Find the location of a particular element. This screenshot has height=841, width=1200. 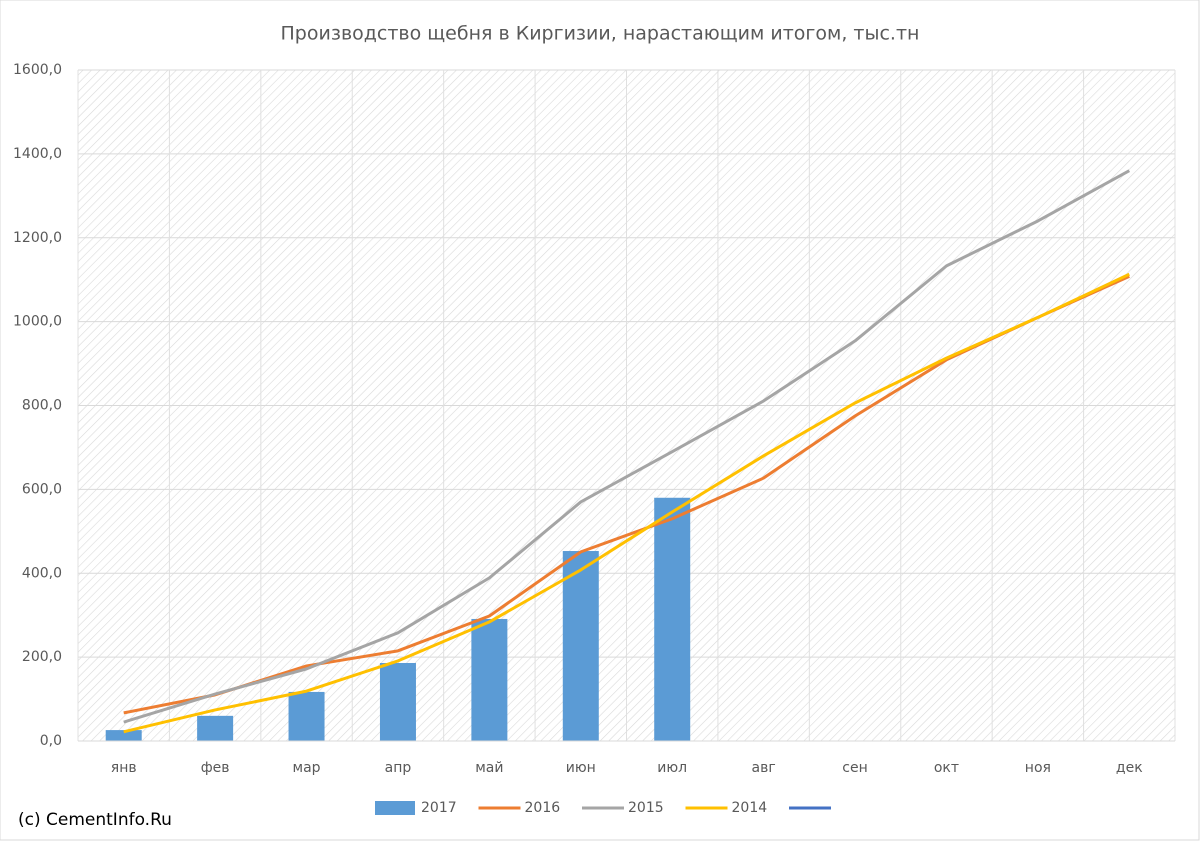

source: (c) CementInfo.Ru is located at coordinates (95, 820).